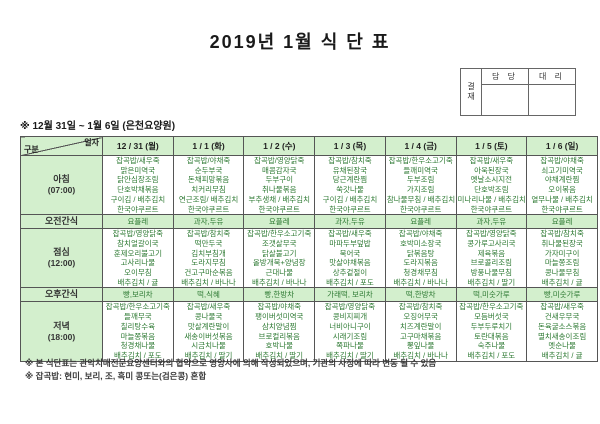  Describe the element at coordinates (300, 42) in the screenshot. I see `page-title: 2019년 1월 식 단 표` at that location.